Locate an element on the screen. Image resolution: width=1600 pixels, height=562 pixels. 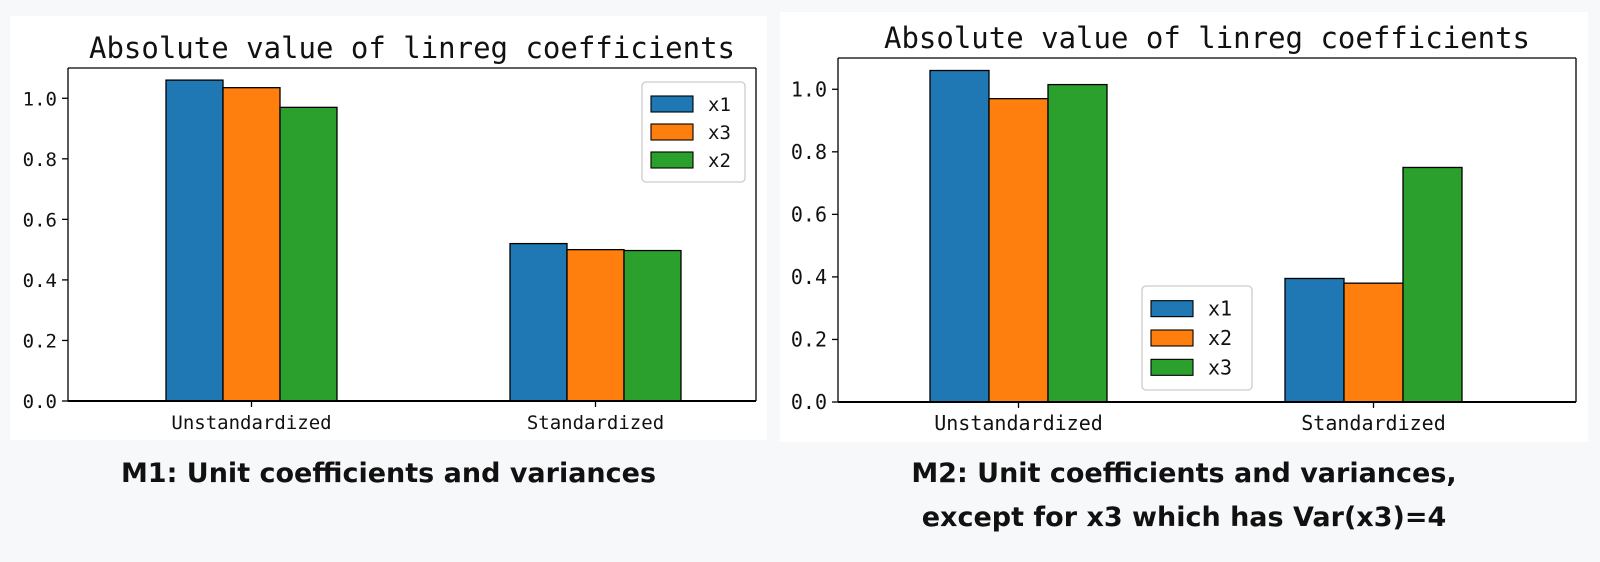
caption-m1-line-1: M1: Unit coefficients and variances is located at coordinates (388, 473).